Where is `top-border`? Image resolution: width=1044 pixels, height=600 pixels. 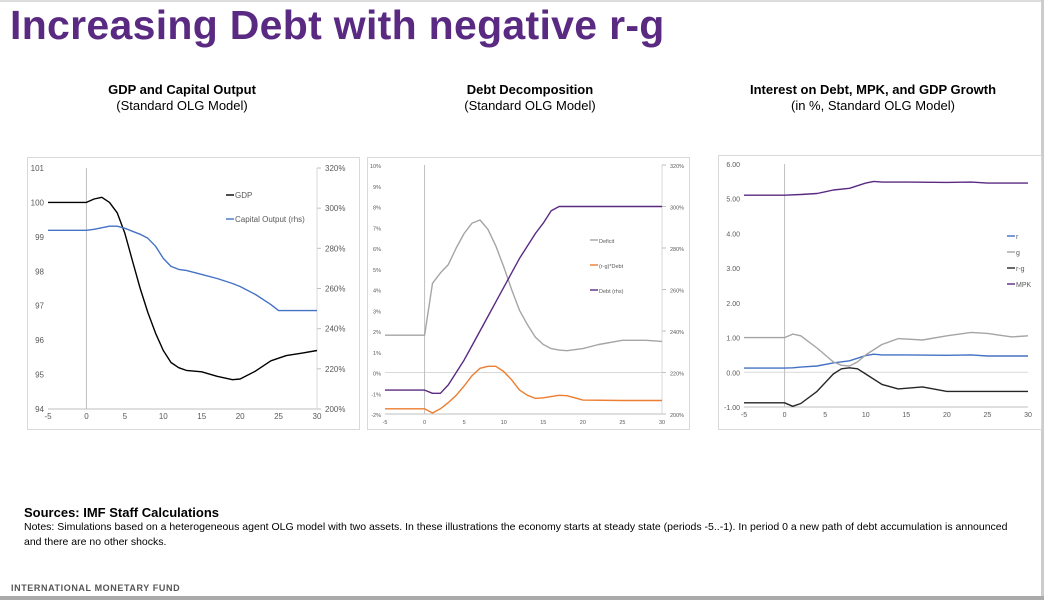 top-border is located at coordinates (522, 1).